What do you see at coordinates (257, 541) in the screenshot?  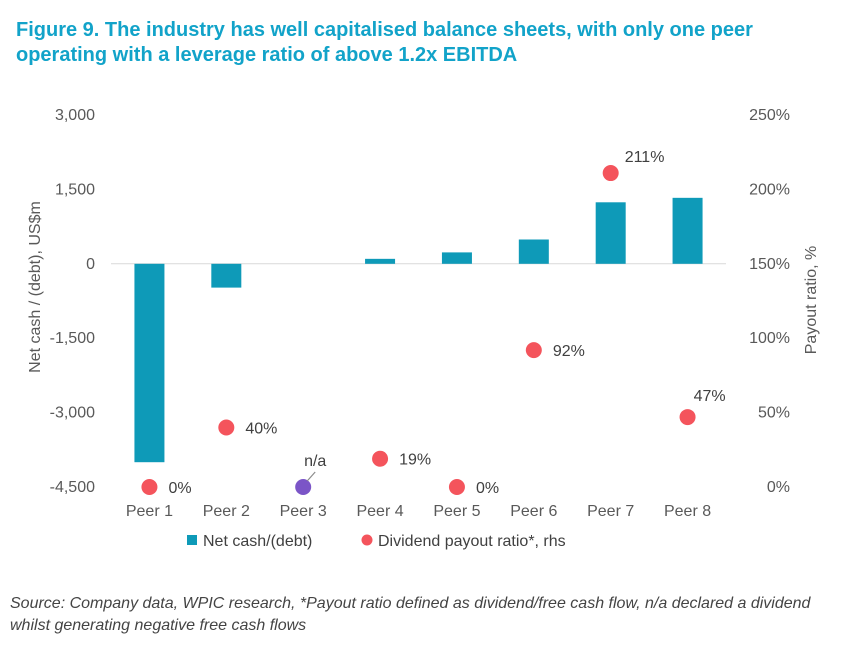 I see `legend-label-net-cash: Net cash/(debt)` at bounding box center [257, 541].